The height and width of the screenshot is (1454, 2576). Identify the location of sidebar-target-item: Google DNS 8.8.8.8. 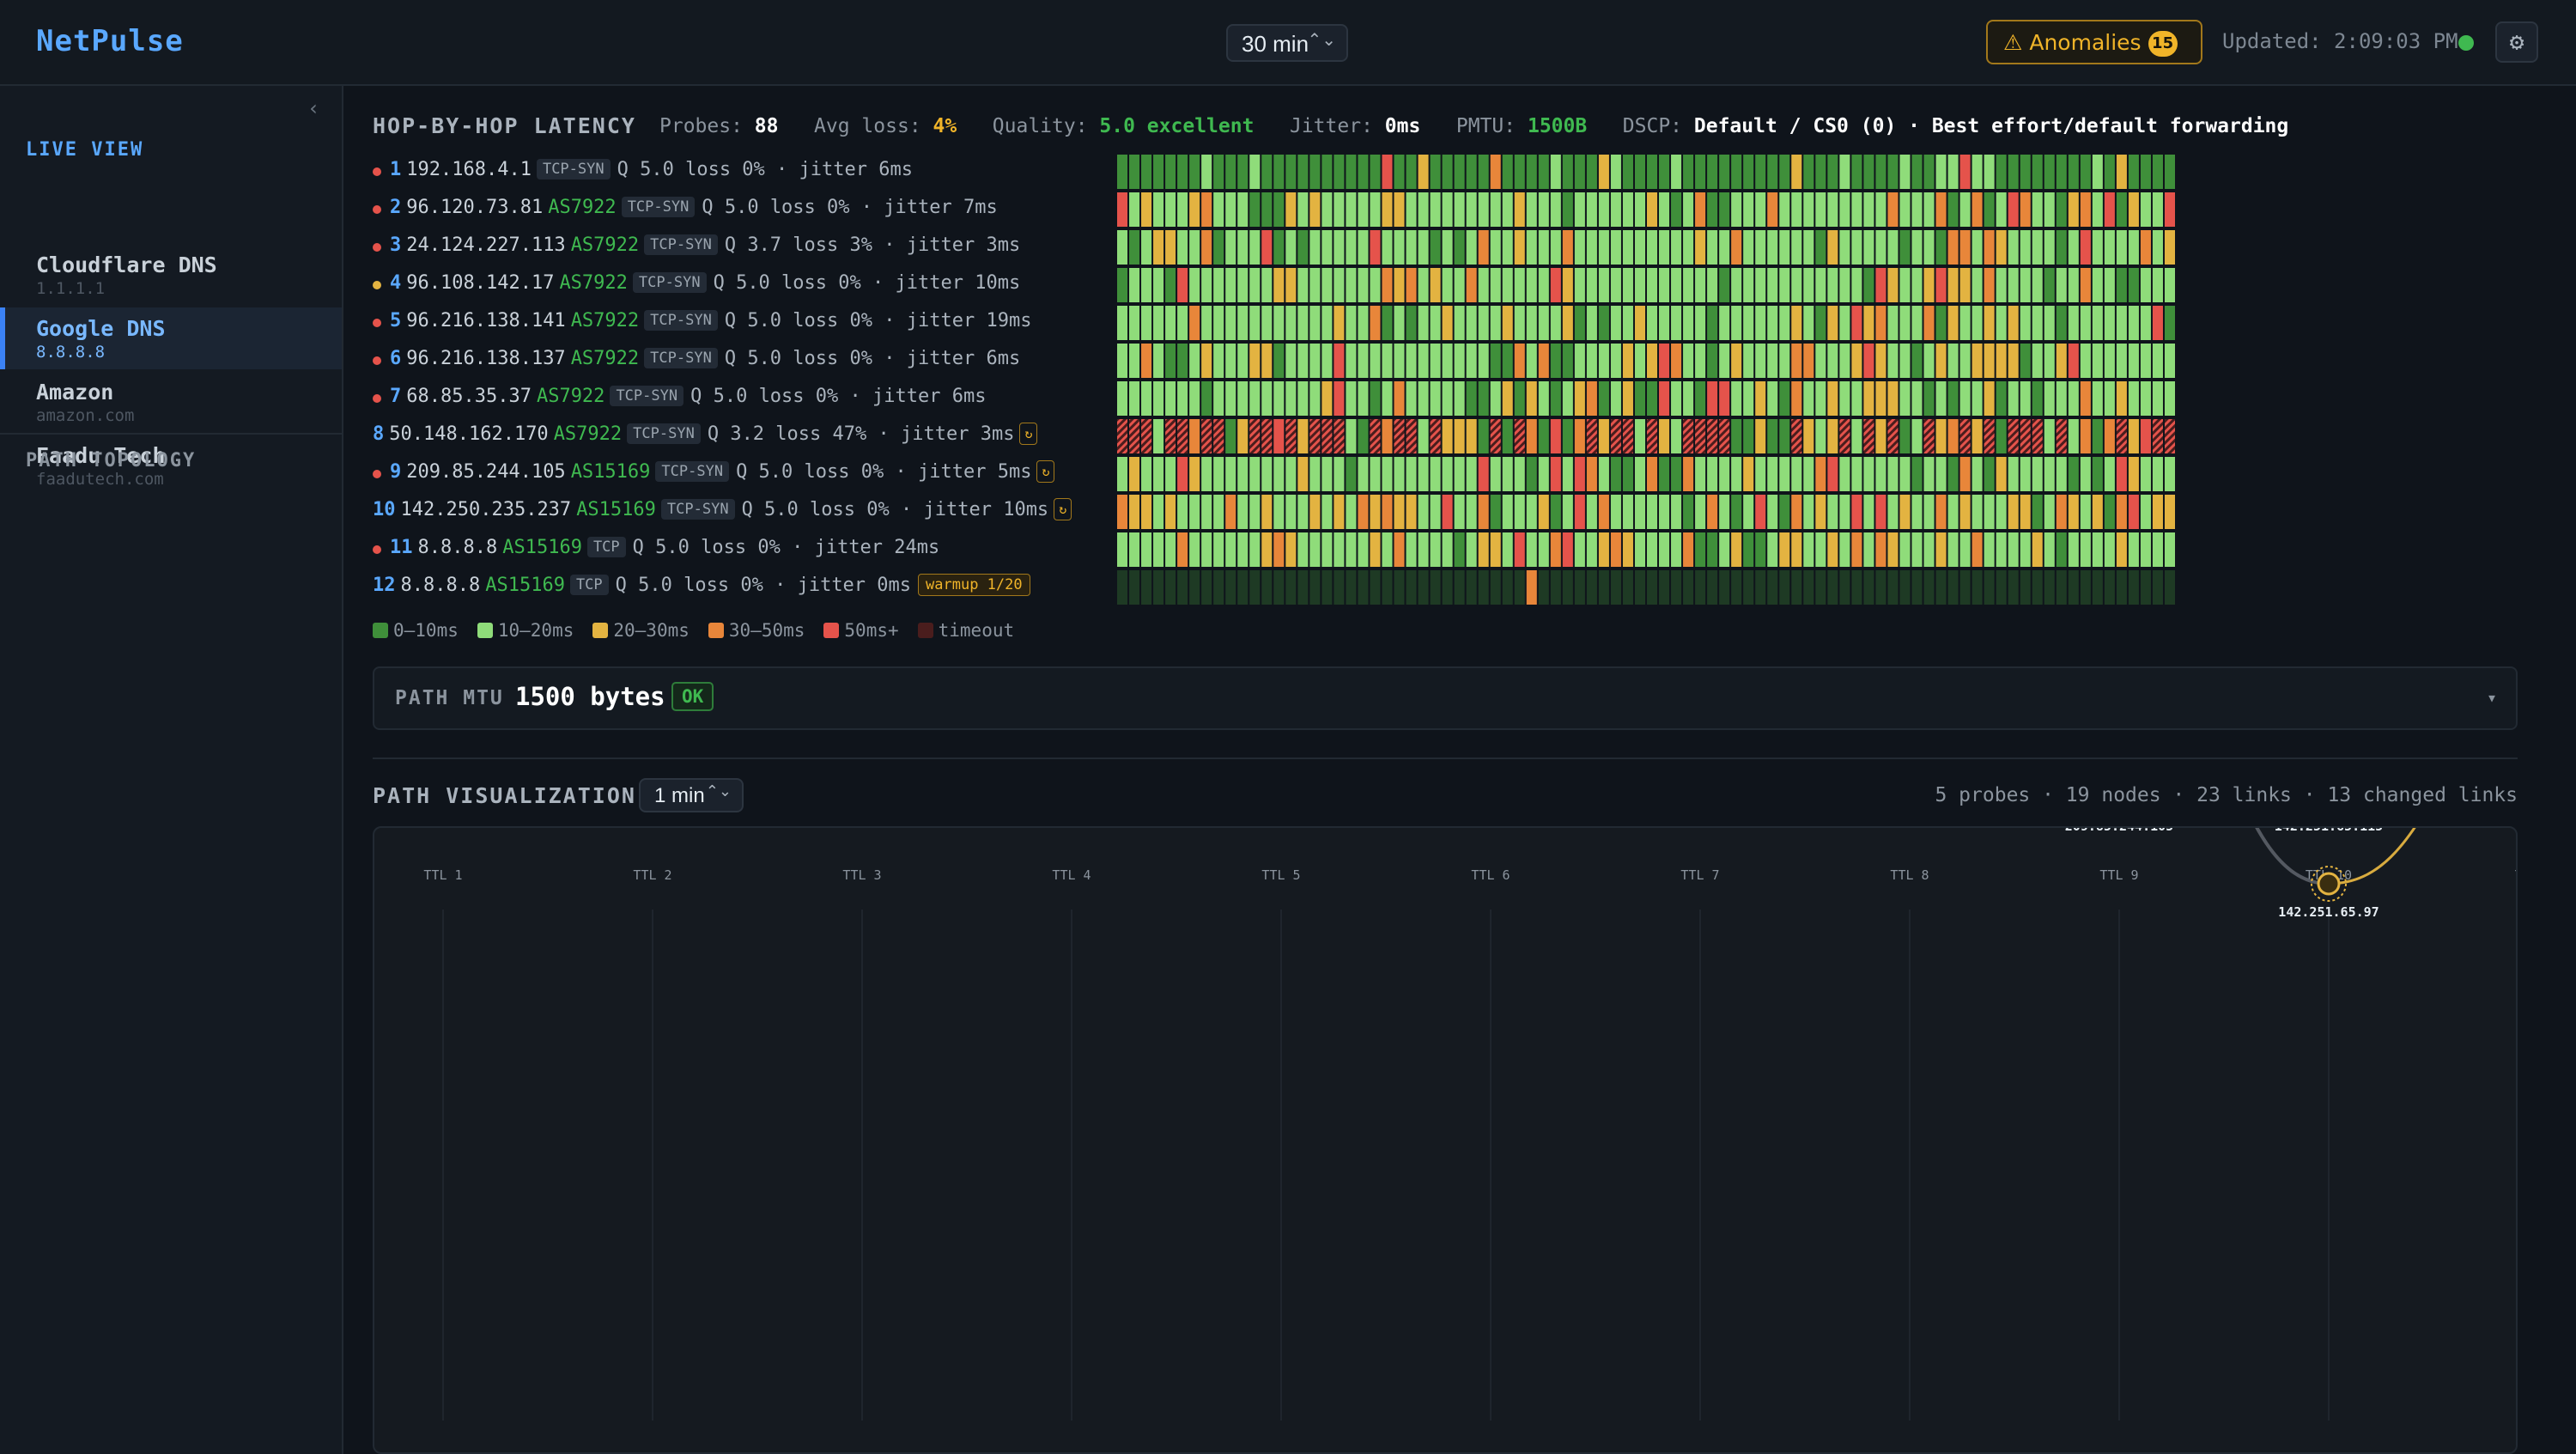
(171, 338).